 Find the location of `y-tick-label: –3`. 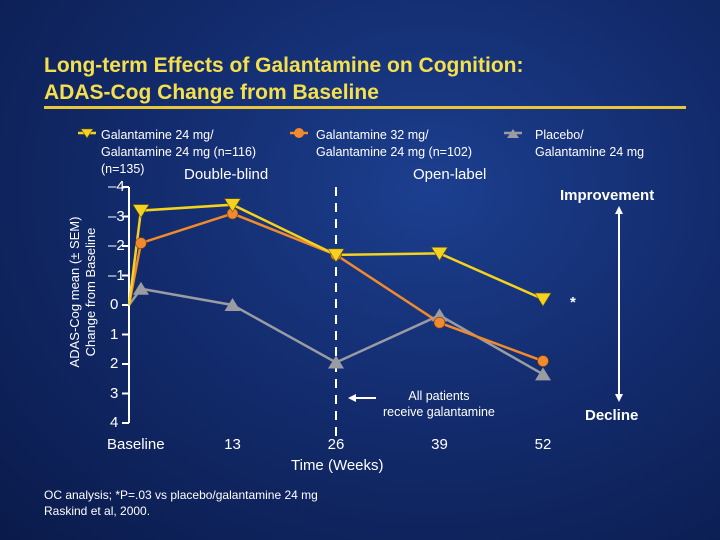

y-tick-label: –3 is located at coordinates (116, 216).